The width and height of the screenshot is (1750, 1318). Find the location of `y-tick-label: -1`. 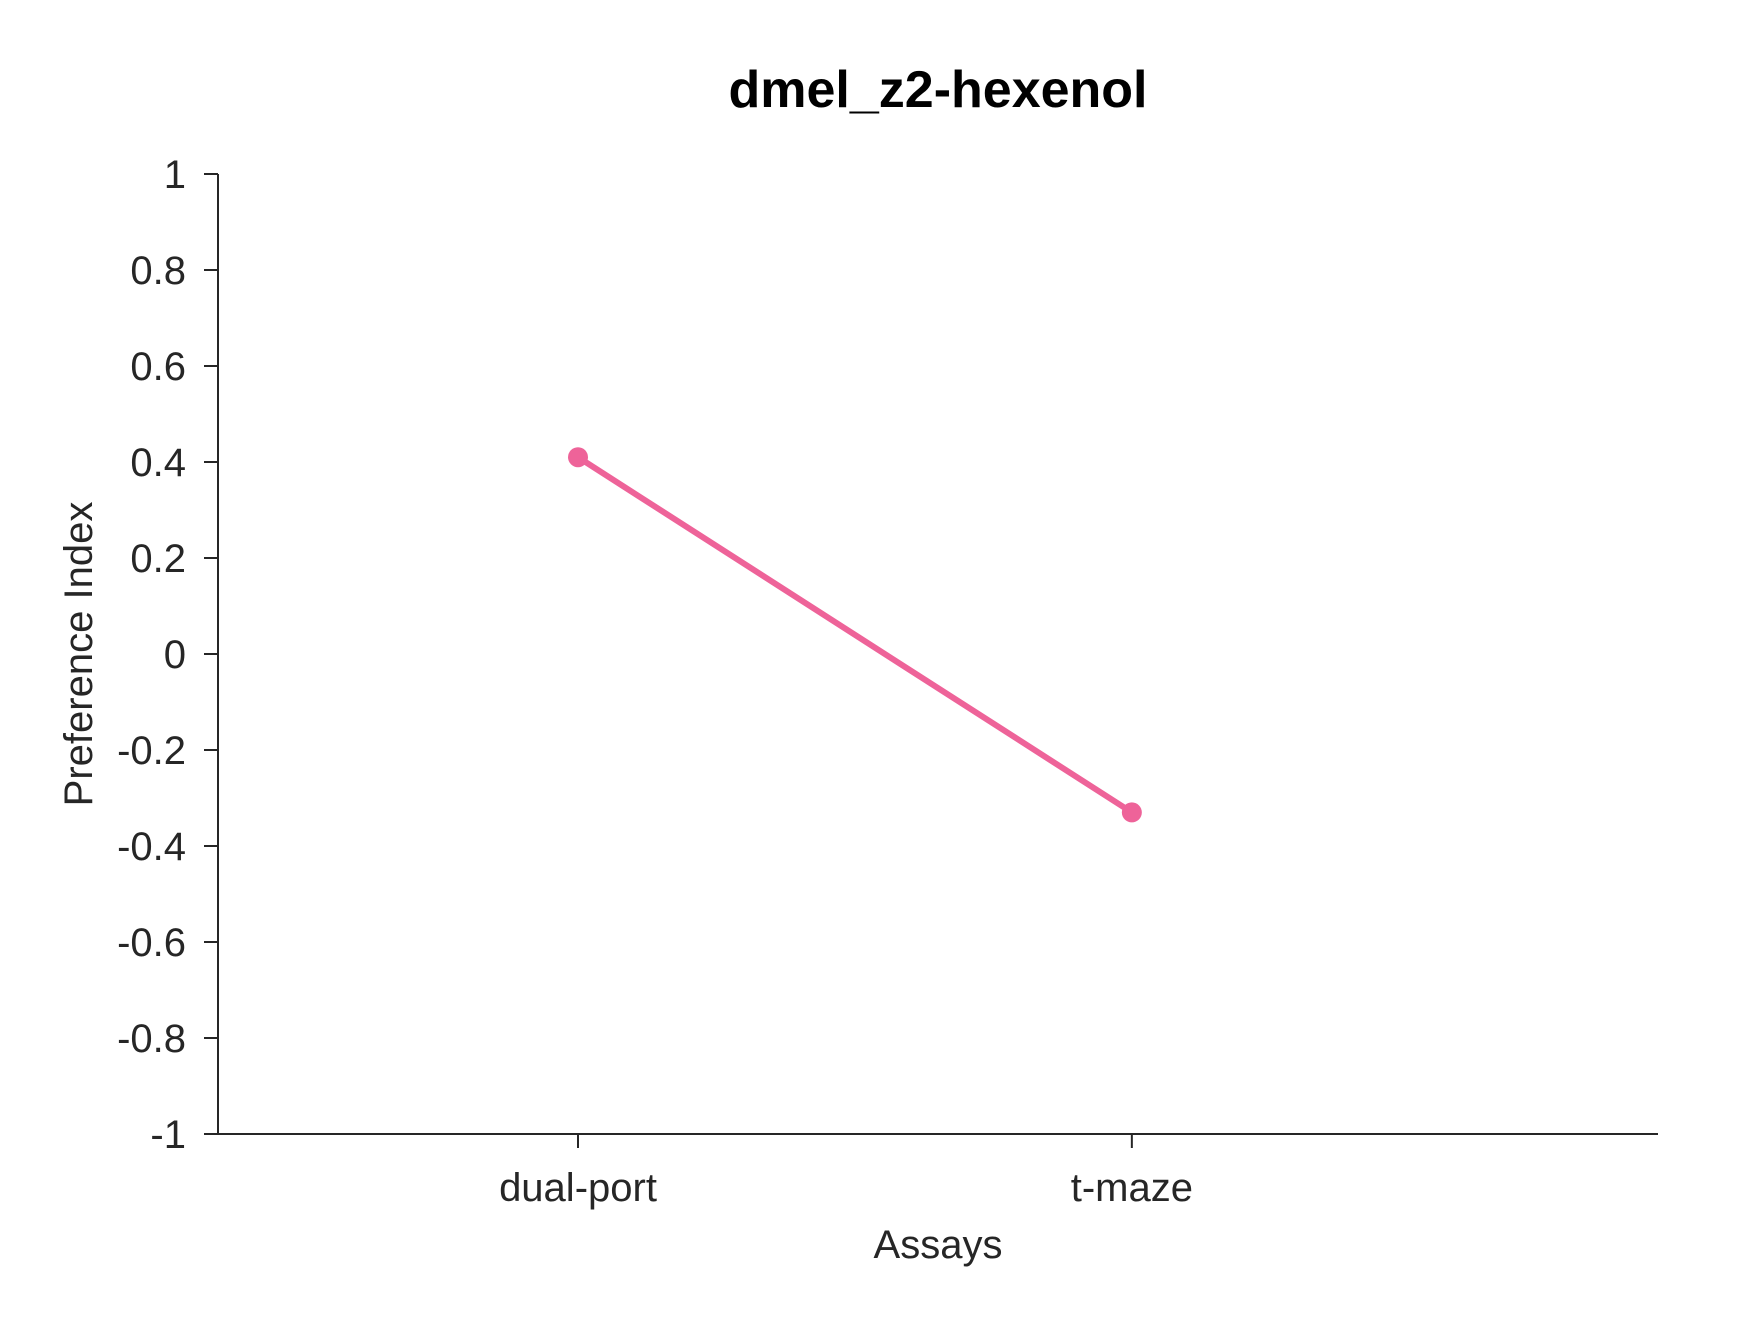

y-tick-label: -1 is located at coordinates (168, 1135).